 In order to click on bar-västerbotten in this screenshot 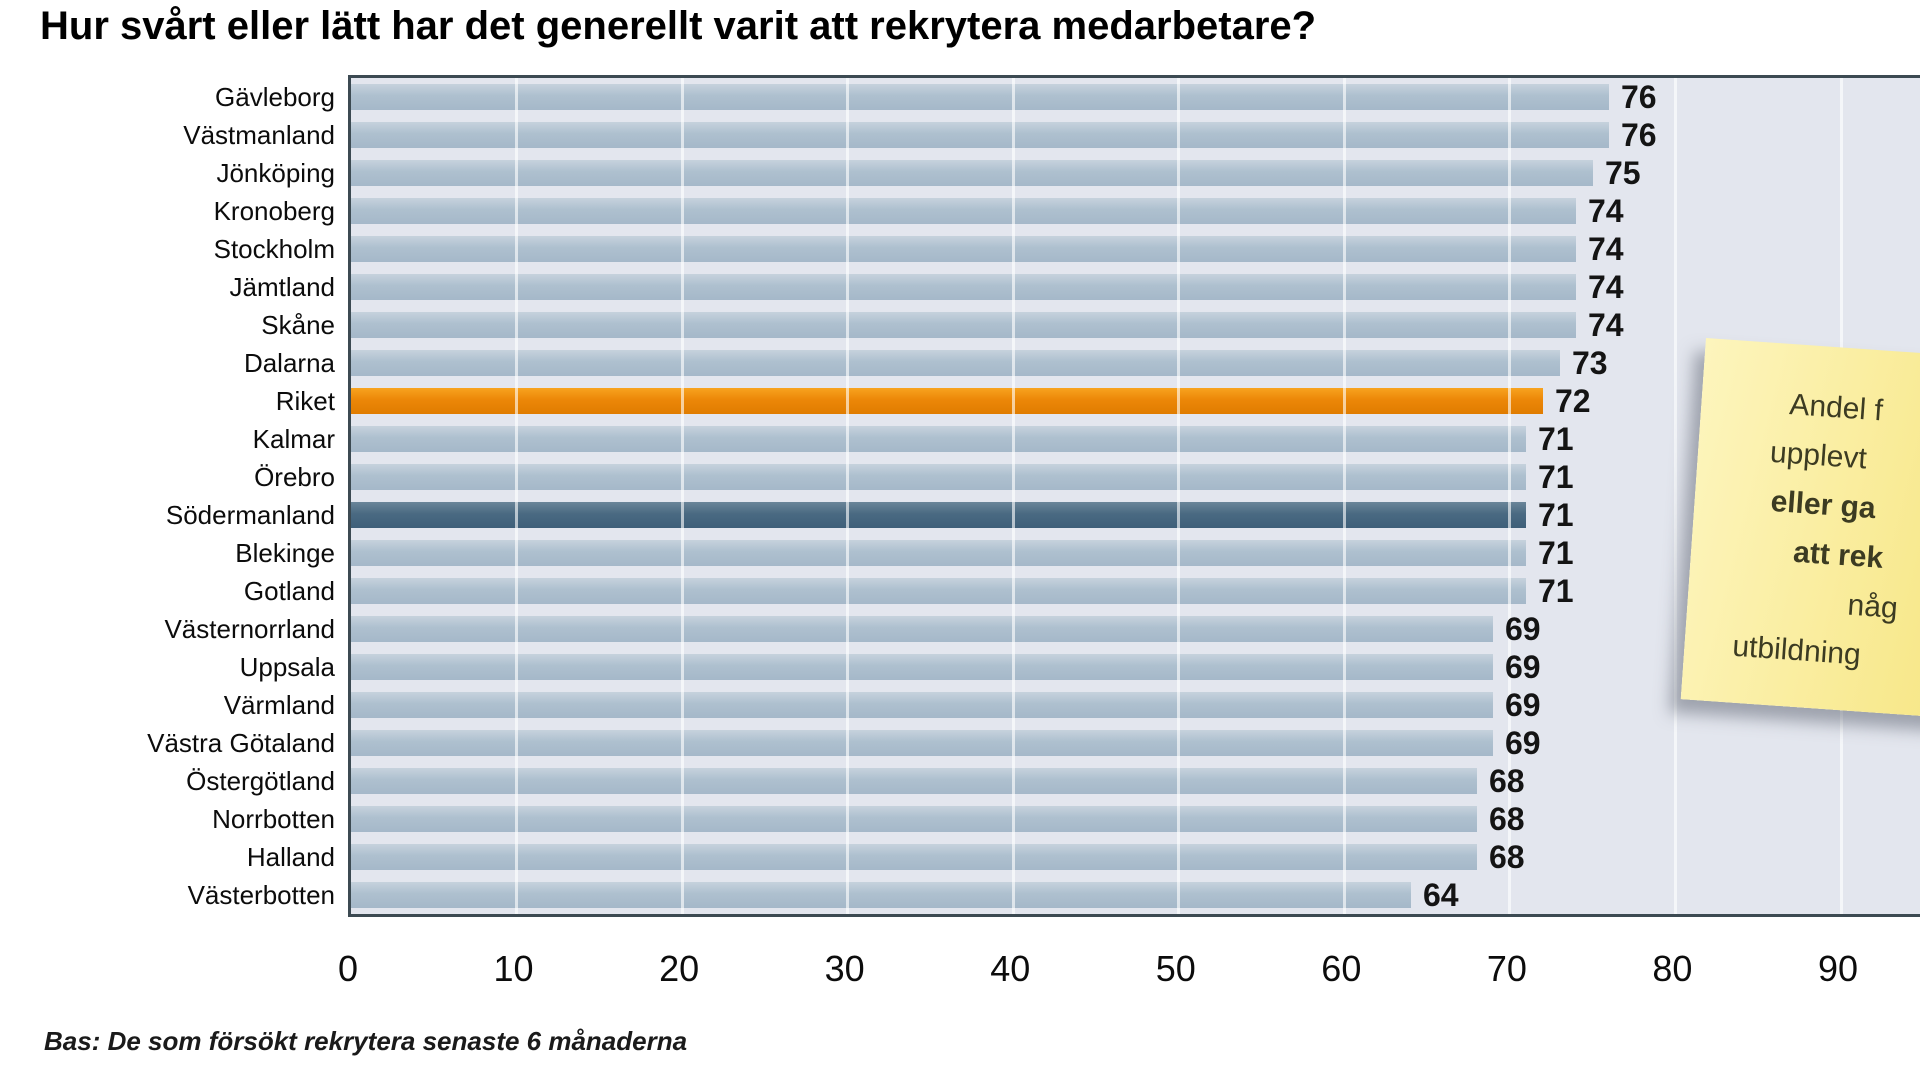, I will do `click(881, 895)`.